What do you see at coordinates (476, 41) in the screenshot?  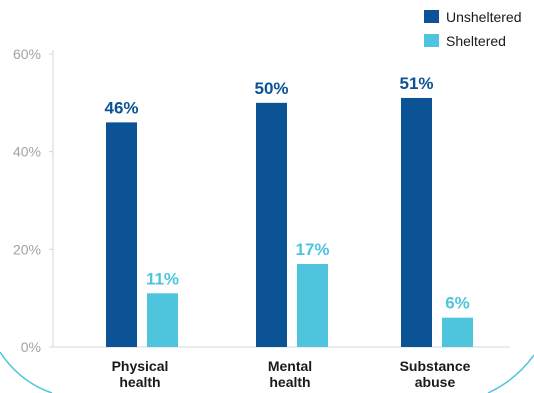 I see `legend-label: Sheltered` at bounding box center [476, 41].